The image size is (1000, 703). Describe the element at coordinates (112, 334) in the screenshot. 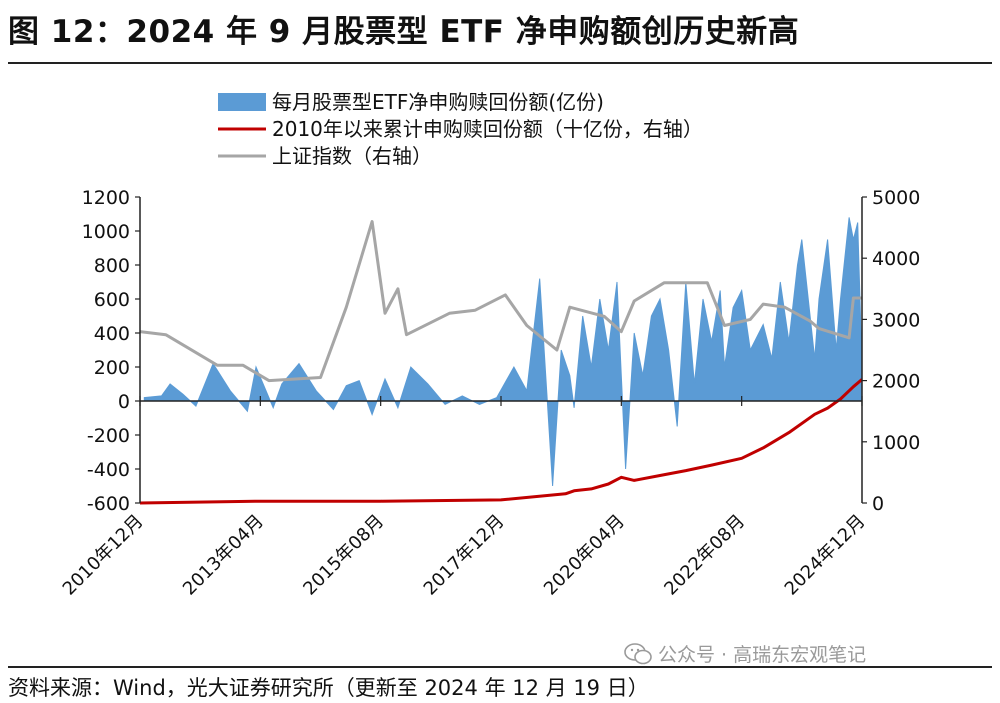

I see `left-tick-label: 400` at that location.